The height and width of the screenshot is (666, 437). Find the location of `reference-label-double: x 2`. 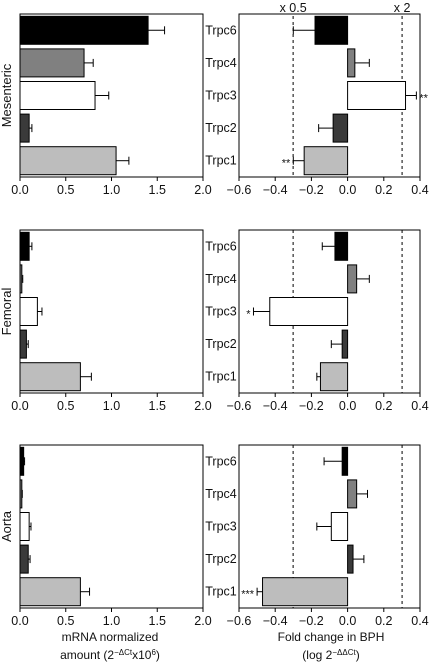

reference-label-double: x 2 is located at coordinates (402, 8).